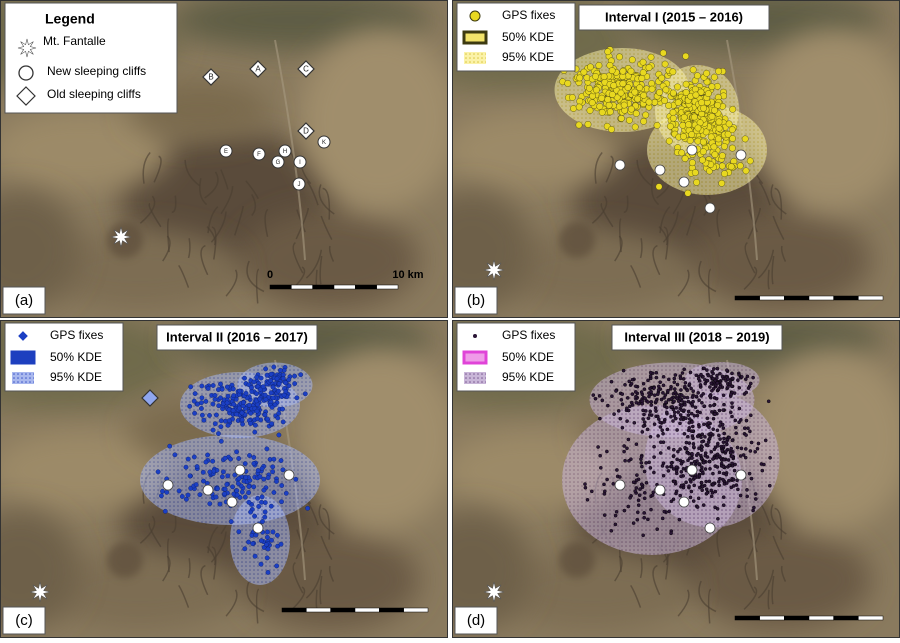 This screenshot has width=900, height=643. I want to click on panel-label-box, so click(476, 300).